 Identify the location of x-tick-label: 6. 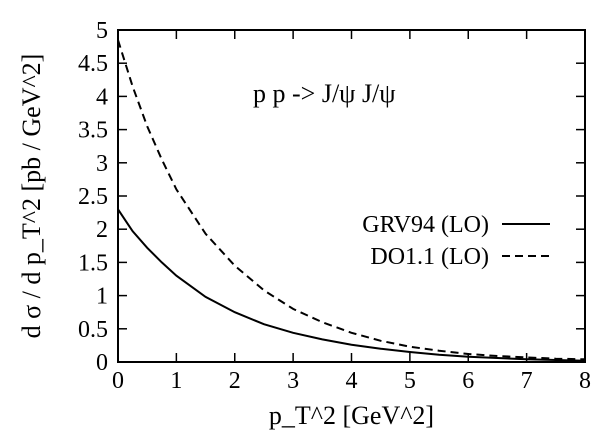
(468, 381).